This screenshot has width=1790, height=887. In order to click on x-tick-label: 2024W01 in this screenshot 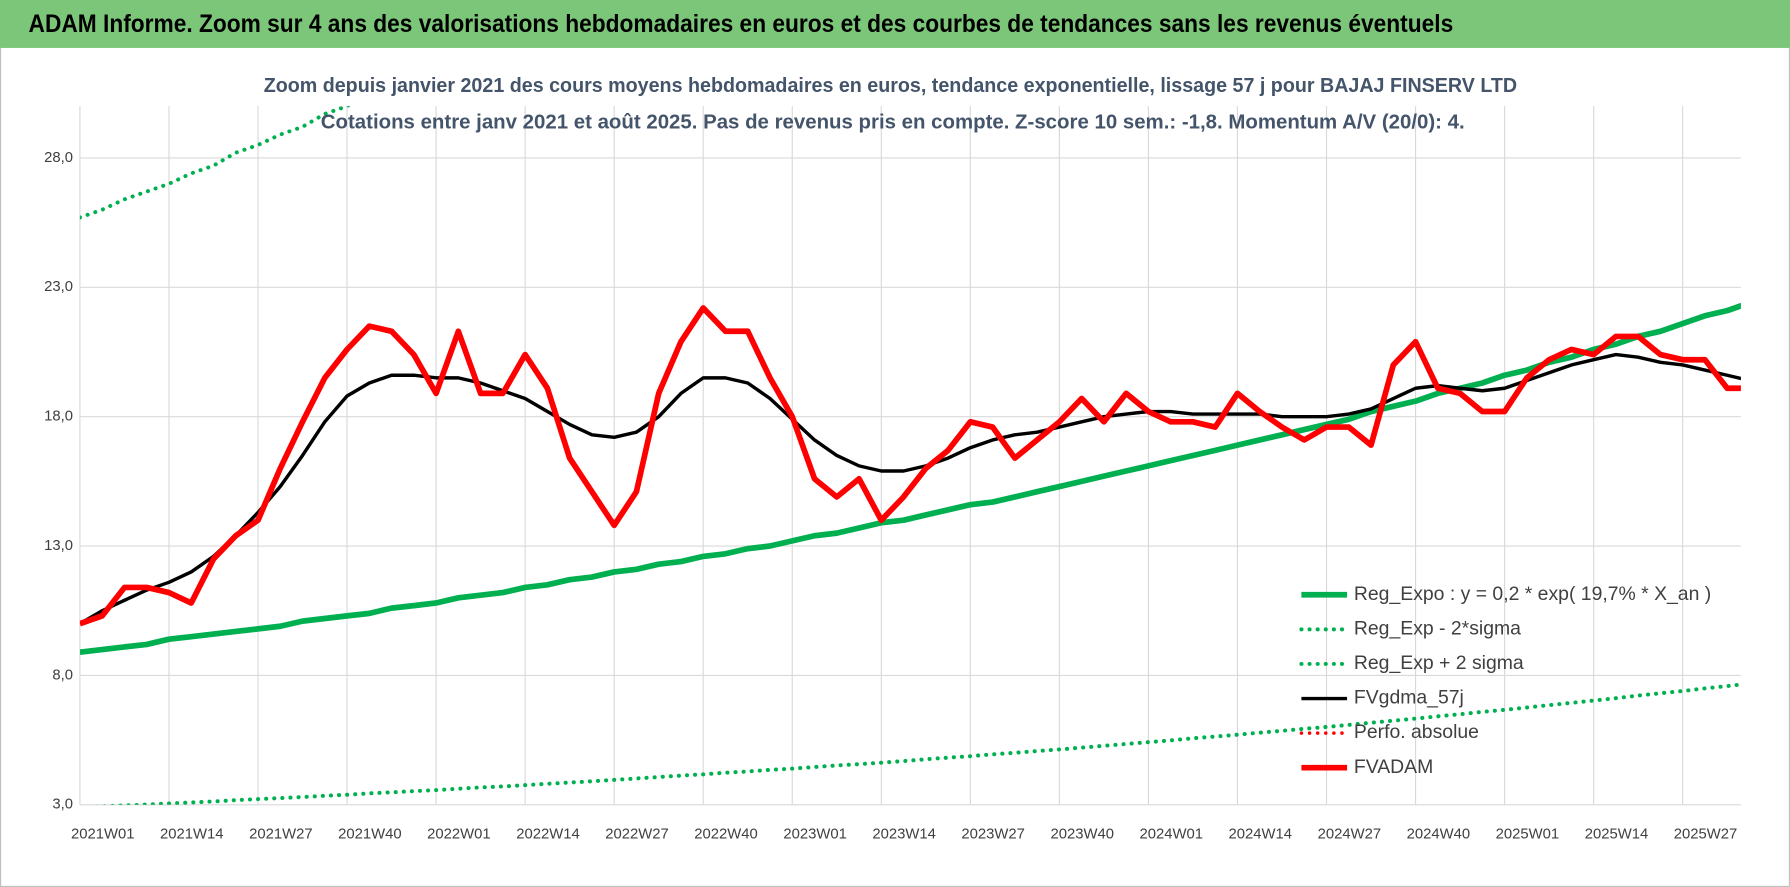, I will do `click(1171, 834)`.